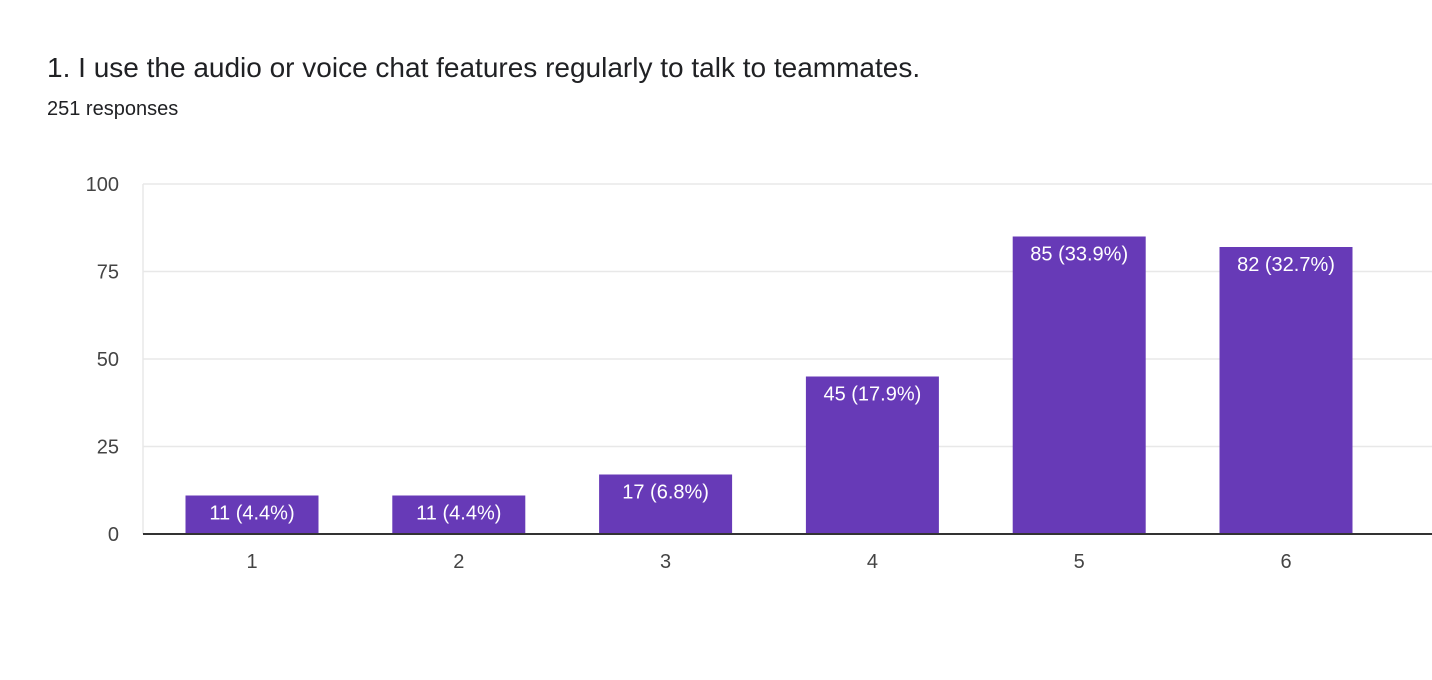 This screenshot has height=680, width=1432. I want to click on y-axis-ticks: 0 25 50 75 100, so click(102, 360).